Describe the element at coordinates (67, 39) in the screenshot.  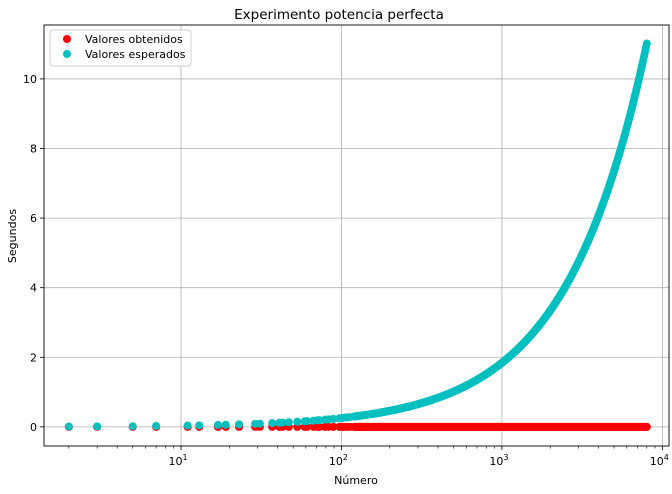
I see `legend-marker-obtained` at that location.